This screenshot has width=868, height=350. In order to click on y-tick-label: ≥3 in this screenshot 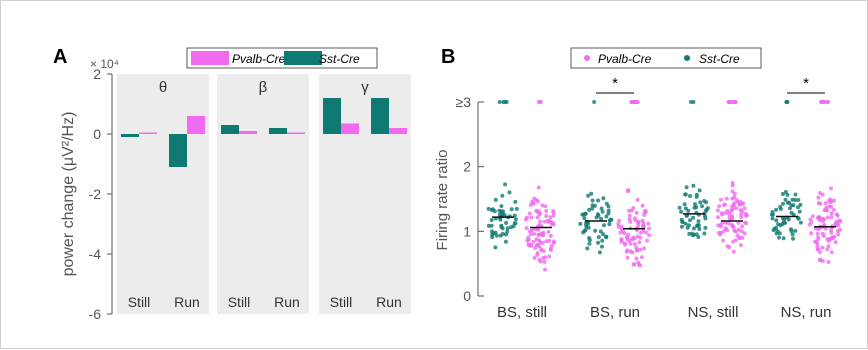, I will do `click(464, 102)`.